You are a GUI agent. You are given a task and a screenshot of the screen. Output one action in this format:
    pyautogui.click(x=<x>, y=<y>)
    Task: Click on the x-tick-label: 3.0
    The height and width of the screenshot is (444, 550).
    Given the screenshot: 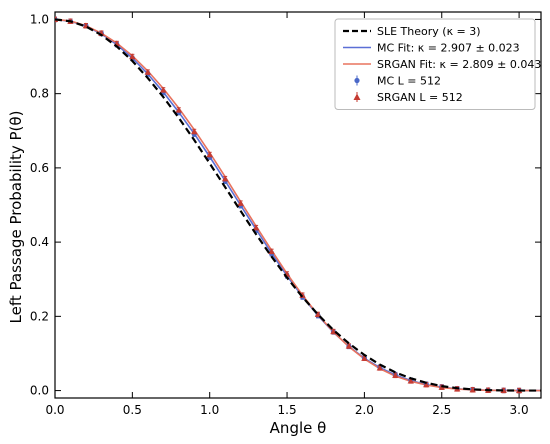 What is the action you would take?
    pyautogui.click(x=519, y=410)
    